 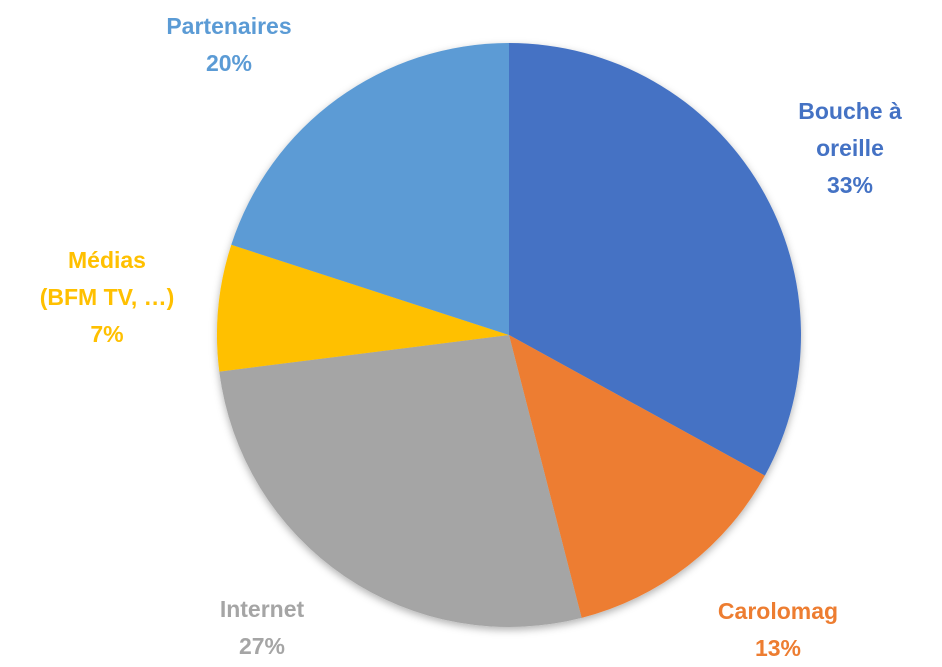 What do you see at coordinates (229, 63) in the screenshot?
I see `value-label: 20%` at bounding box center [229, 63].